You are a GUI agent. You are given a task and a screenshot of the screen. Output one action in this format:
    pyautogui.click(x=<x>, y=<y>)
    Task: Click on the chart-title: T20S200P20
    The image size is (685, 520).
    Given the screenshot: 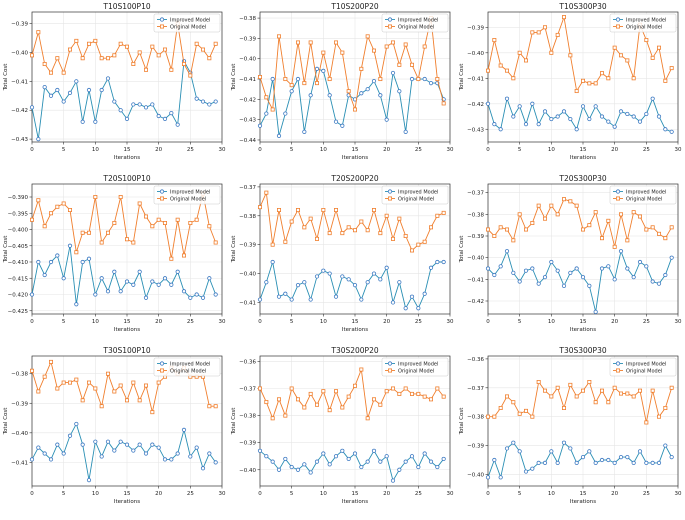 What is the action you would take?
    pyautogui.click(x=354, y=178)
    